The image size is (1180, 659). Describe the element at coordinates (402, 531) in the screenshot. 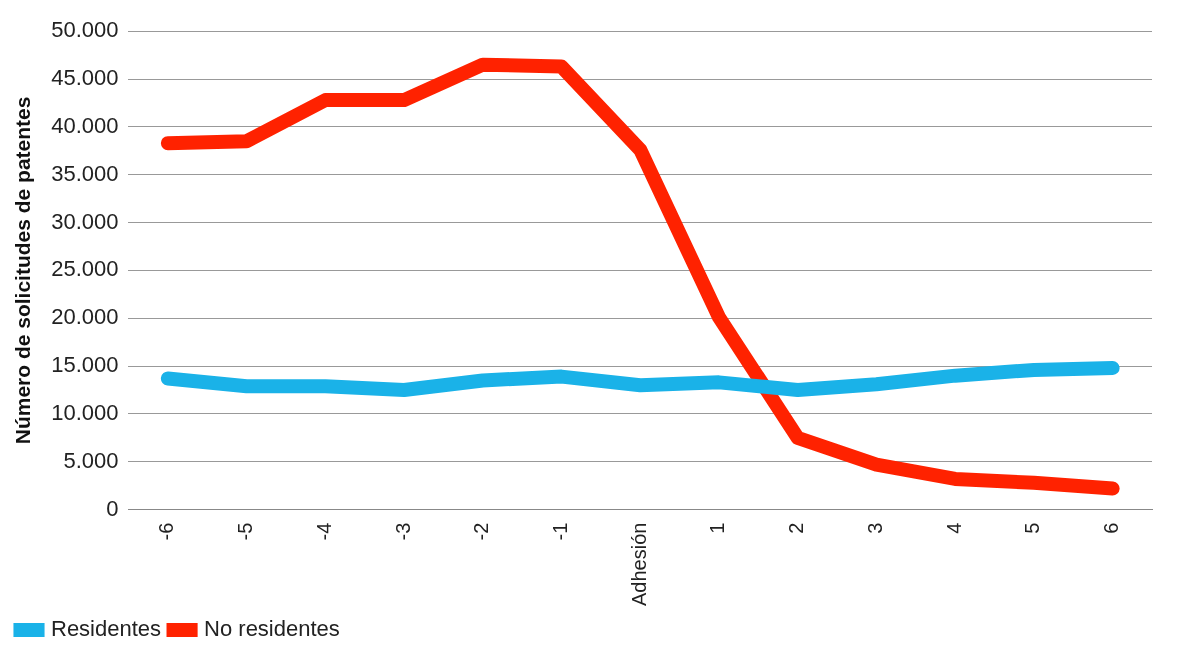

I see `x-tick-label: -3` at that location.